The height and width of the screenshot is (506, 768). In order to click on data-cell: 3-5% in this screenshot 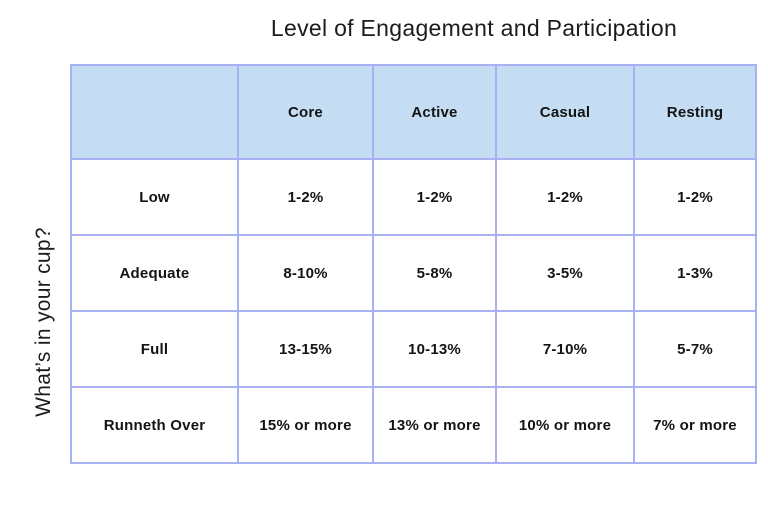, I will do `click(565, 273)`.